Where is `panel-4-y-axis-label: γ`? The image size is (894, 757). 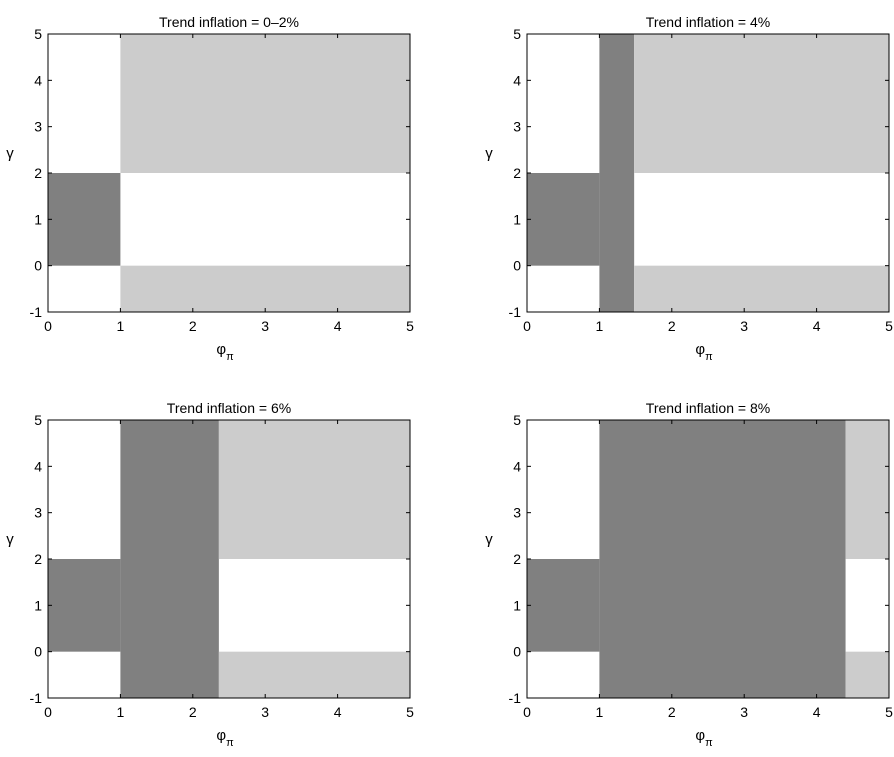 panel-4-y-axis-label: γ is located at coordinates (489, 539).